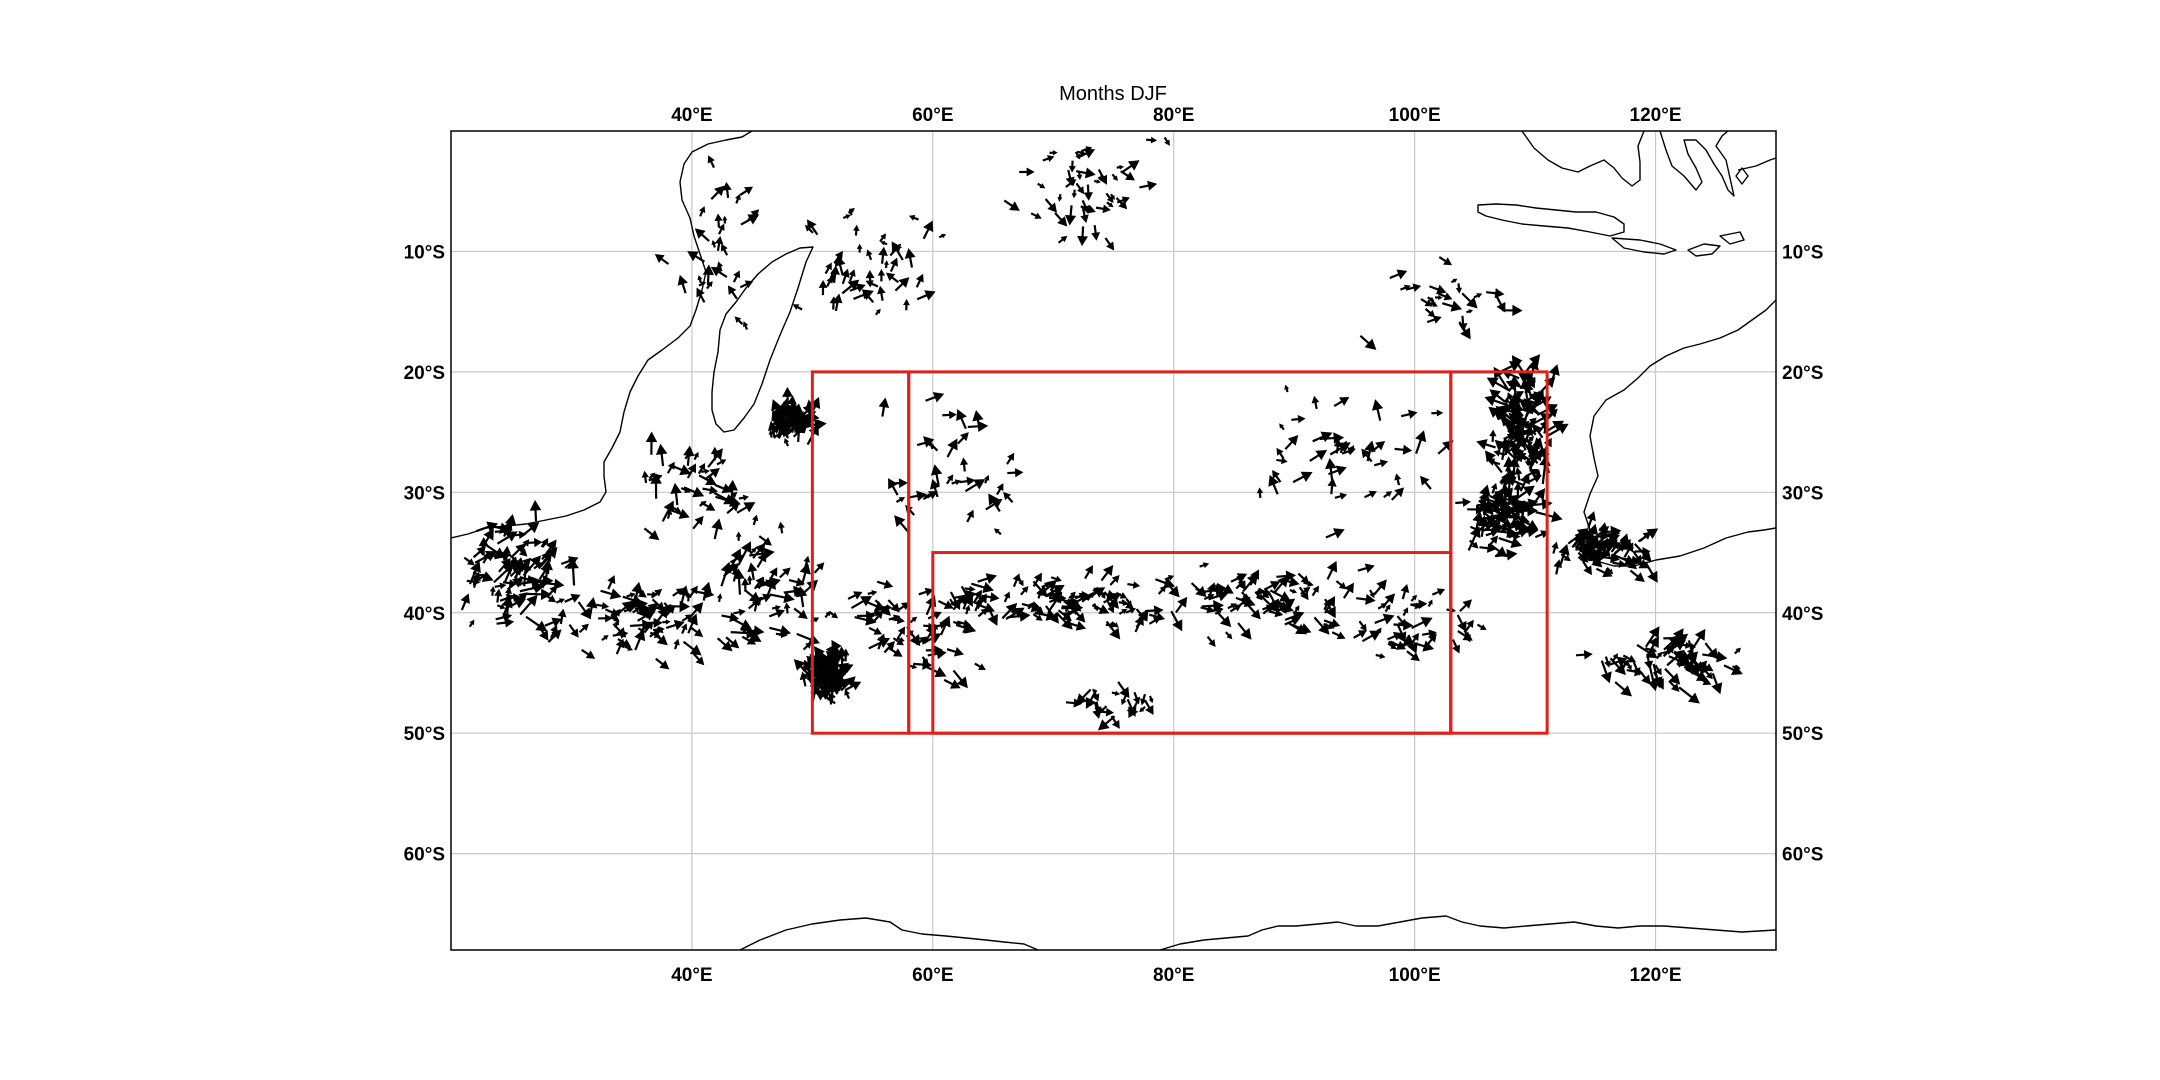 This screenshot has height=1080, width=2160. I want to click on lon-tick-label-top: 60°E, so click(932, 115).